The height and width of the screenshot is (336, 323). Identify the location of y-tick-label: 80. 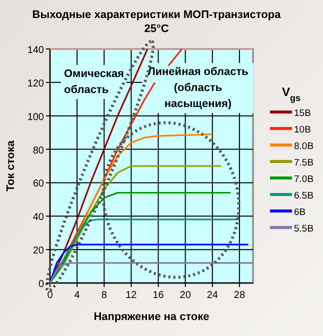
(38, 150).